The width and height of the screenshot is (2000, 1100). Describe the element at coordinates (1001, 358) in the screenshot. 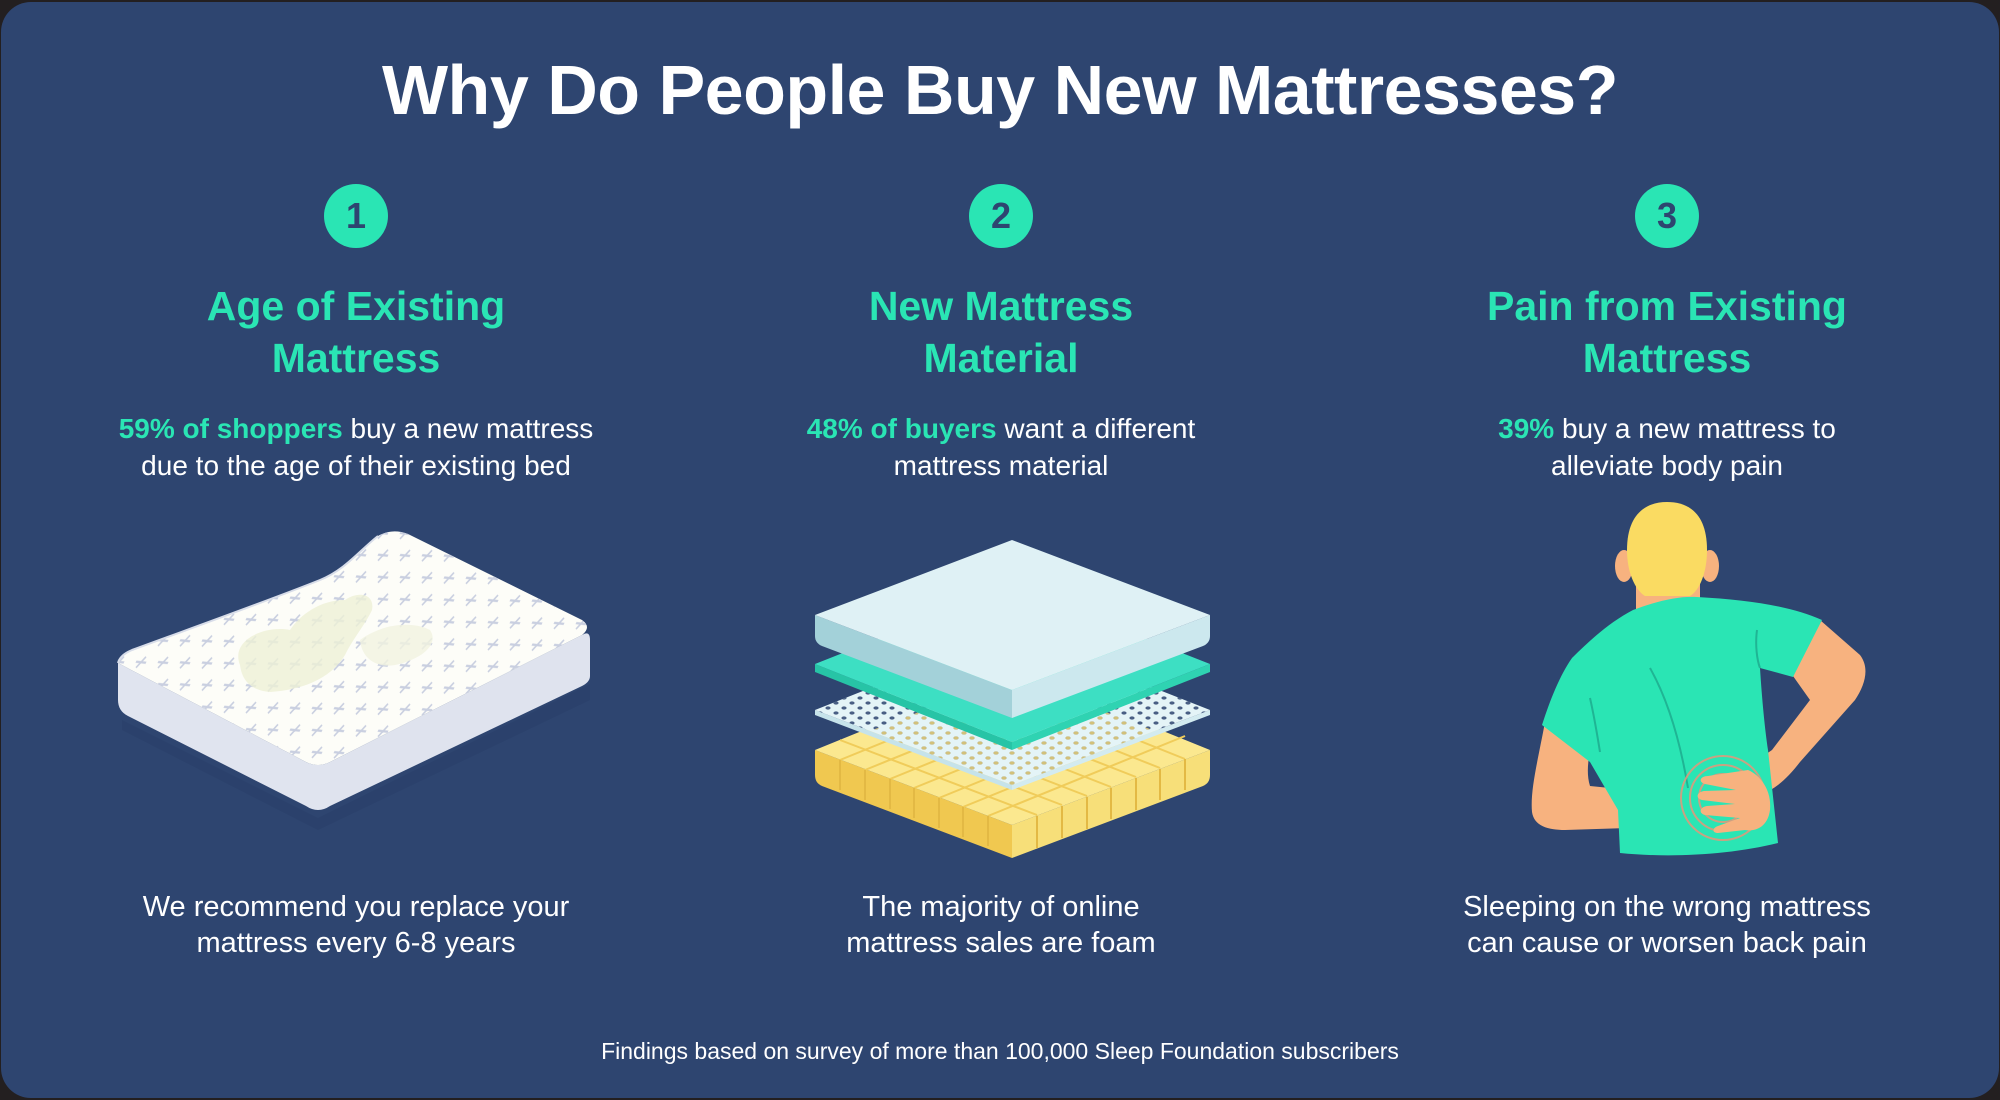

I see `reason-heading-line2: Material` at that location.